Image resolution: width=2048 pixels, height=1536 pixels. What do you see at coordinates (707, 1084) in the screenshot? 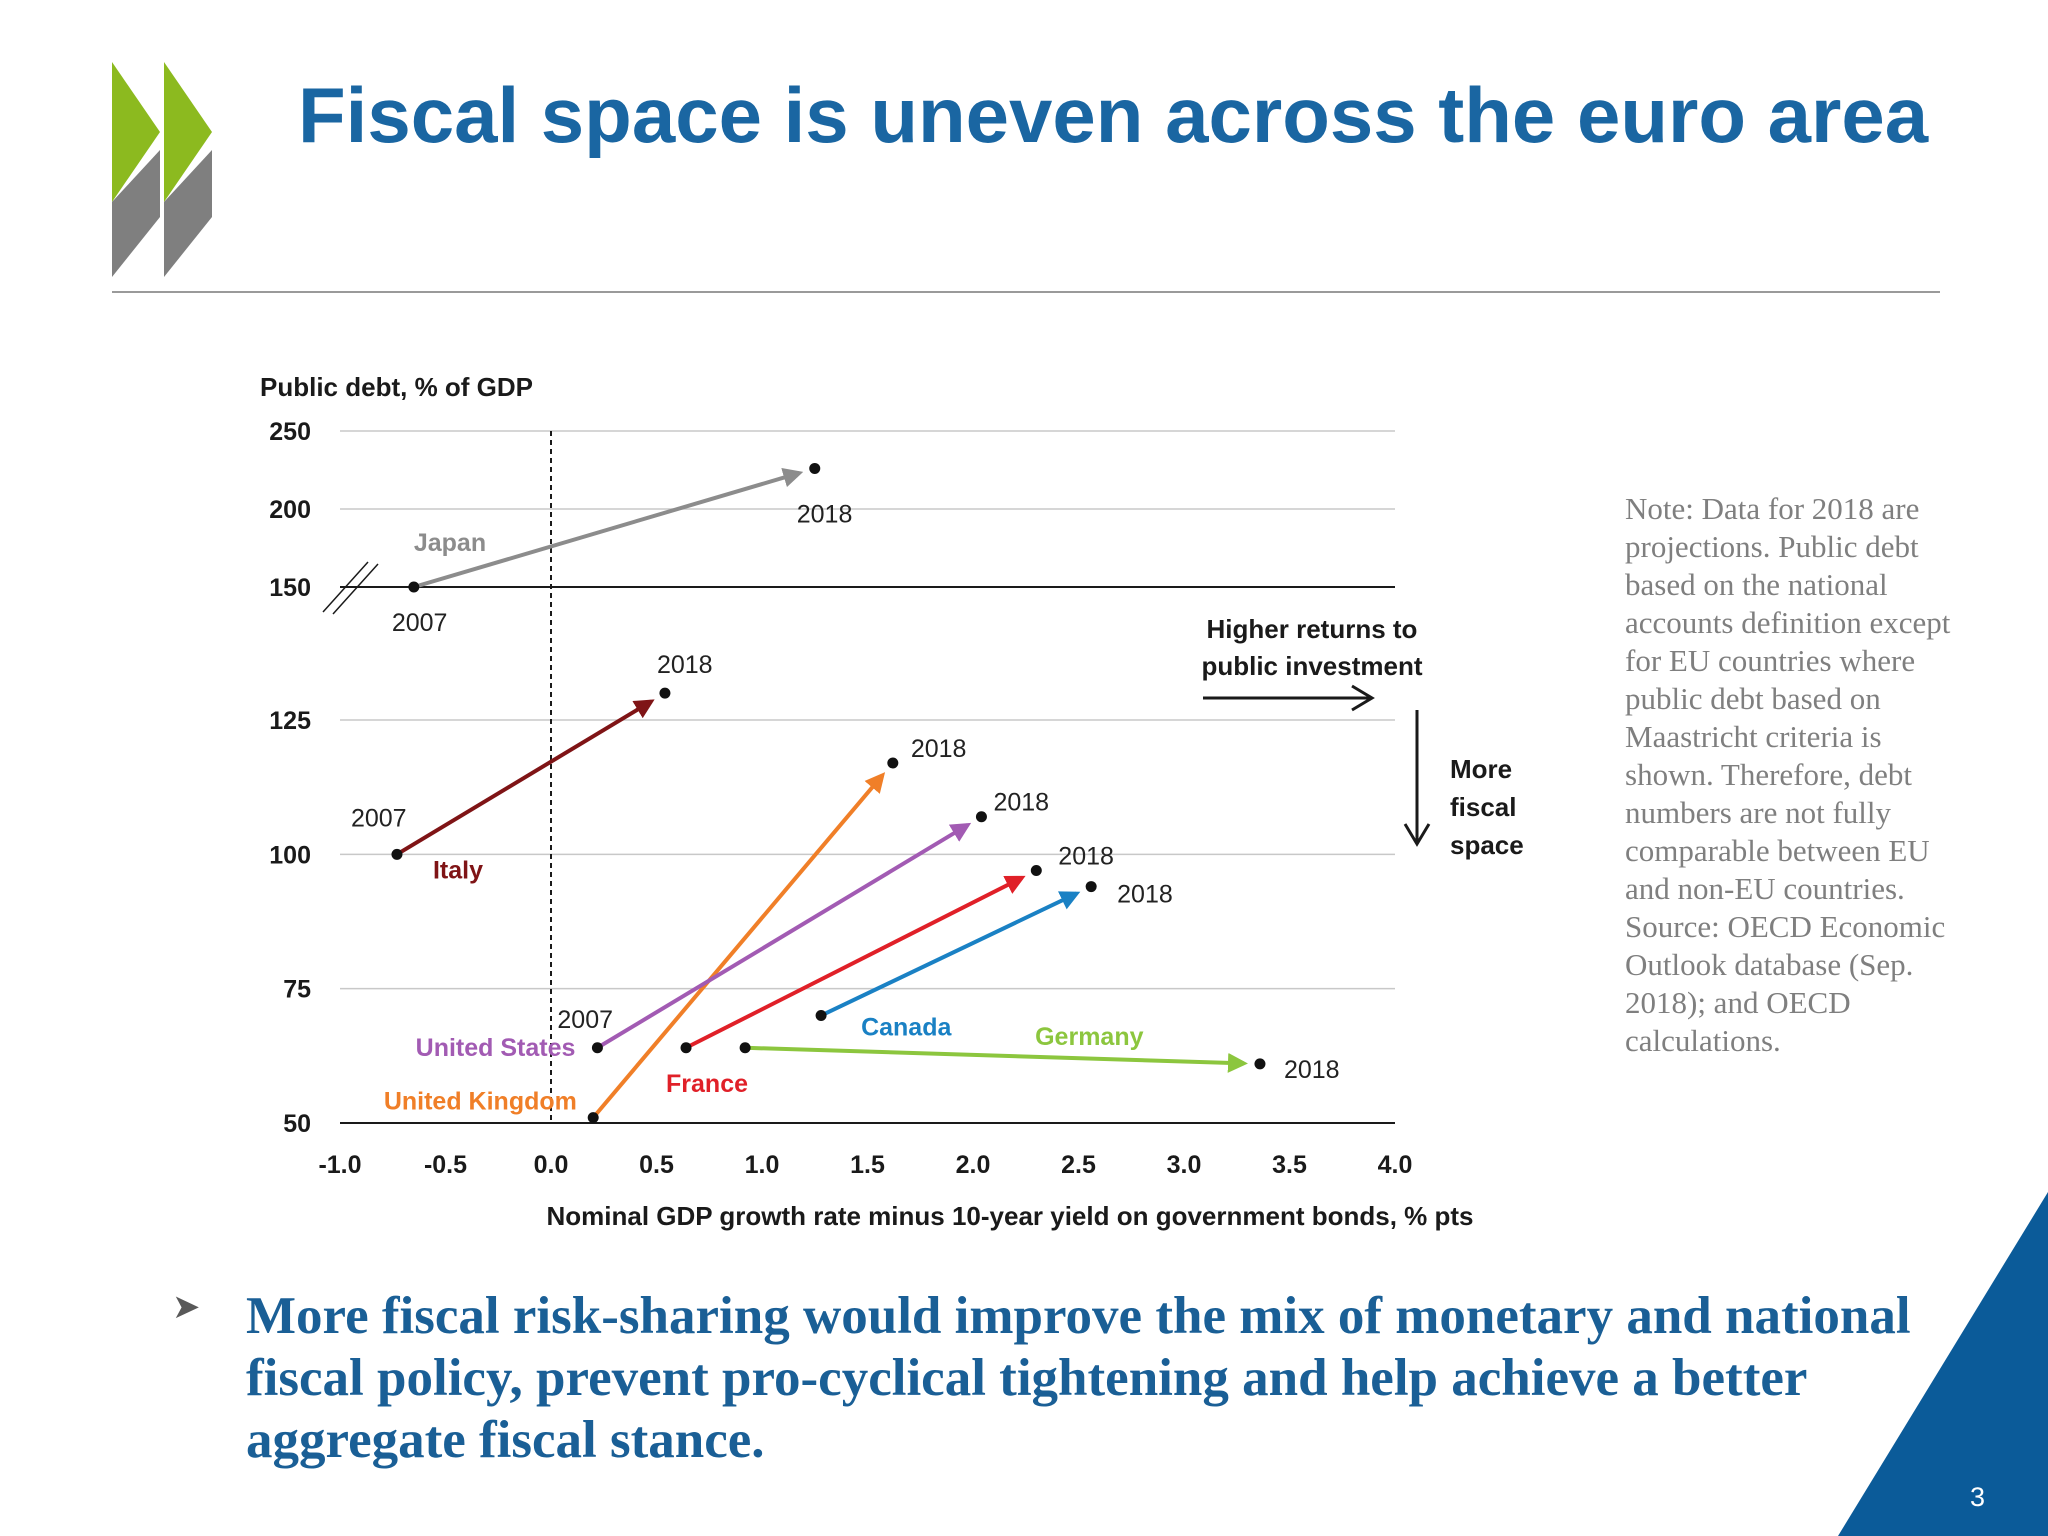
I see `series-name-label: France` at bounding box center [707, 1084].